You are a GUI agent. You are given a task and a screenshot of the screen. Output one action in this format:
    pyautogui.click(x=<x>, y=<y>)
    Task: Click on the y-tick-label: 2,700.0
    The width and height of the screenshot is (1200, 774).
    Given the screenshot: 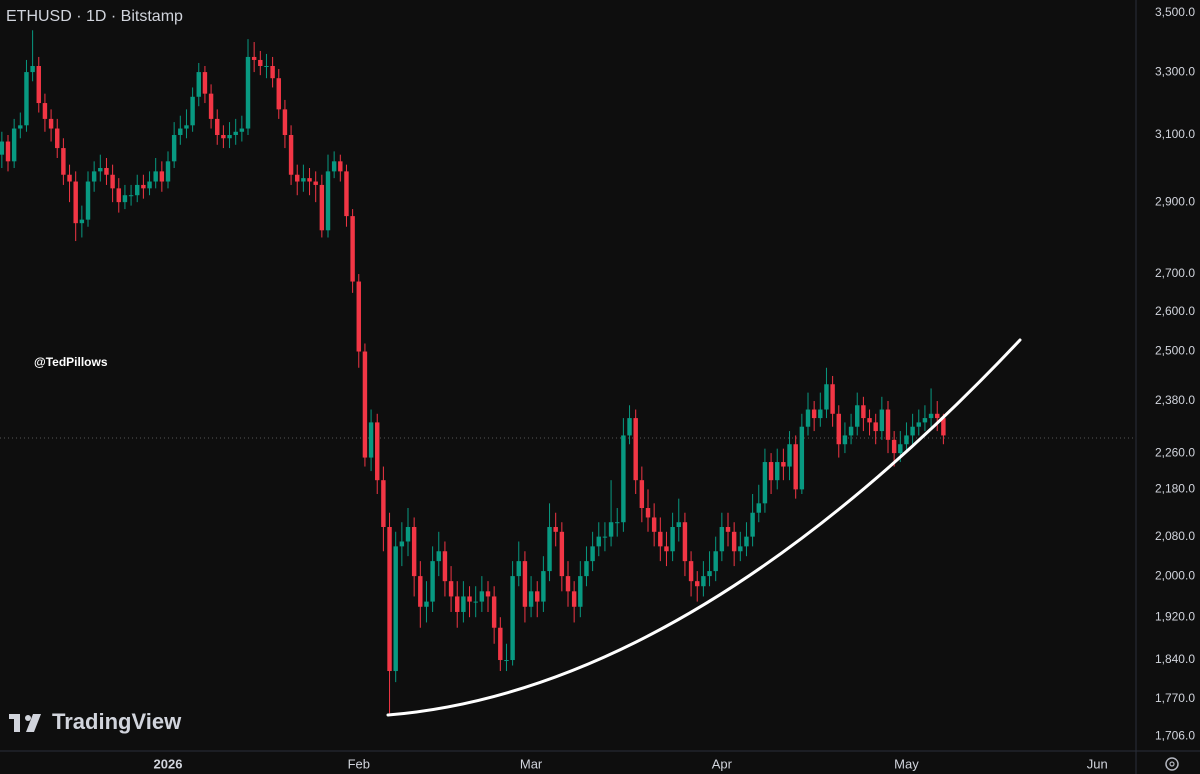 What is the action you would take?
    pyautogui.click(x=1175, y=273)
    